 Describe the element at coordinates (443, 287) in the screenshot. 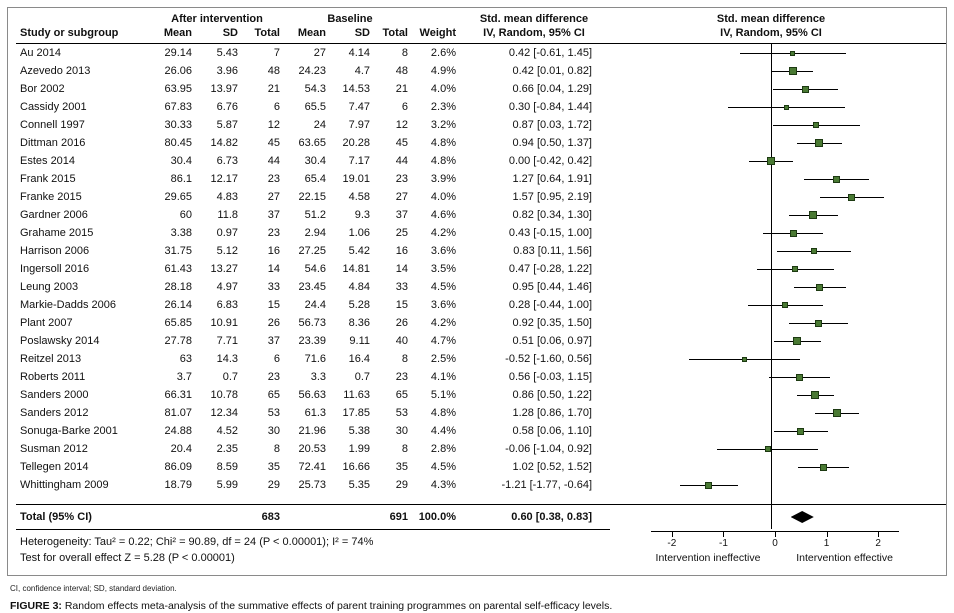

I see `cell-weight: 4.5%` at that location.